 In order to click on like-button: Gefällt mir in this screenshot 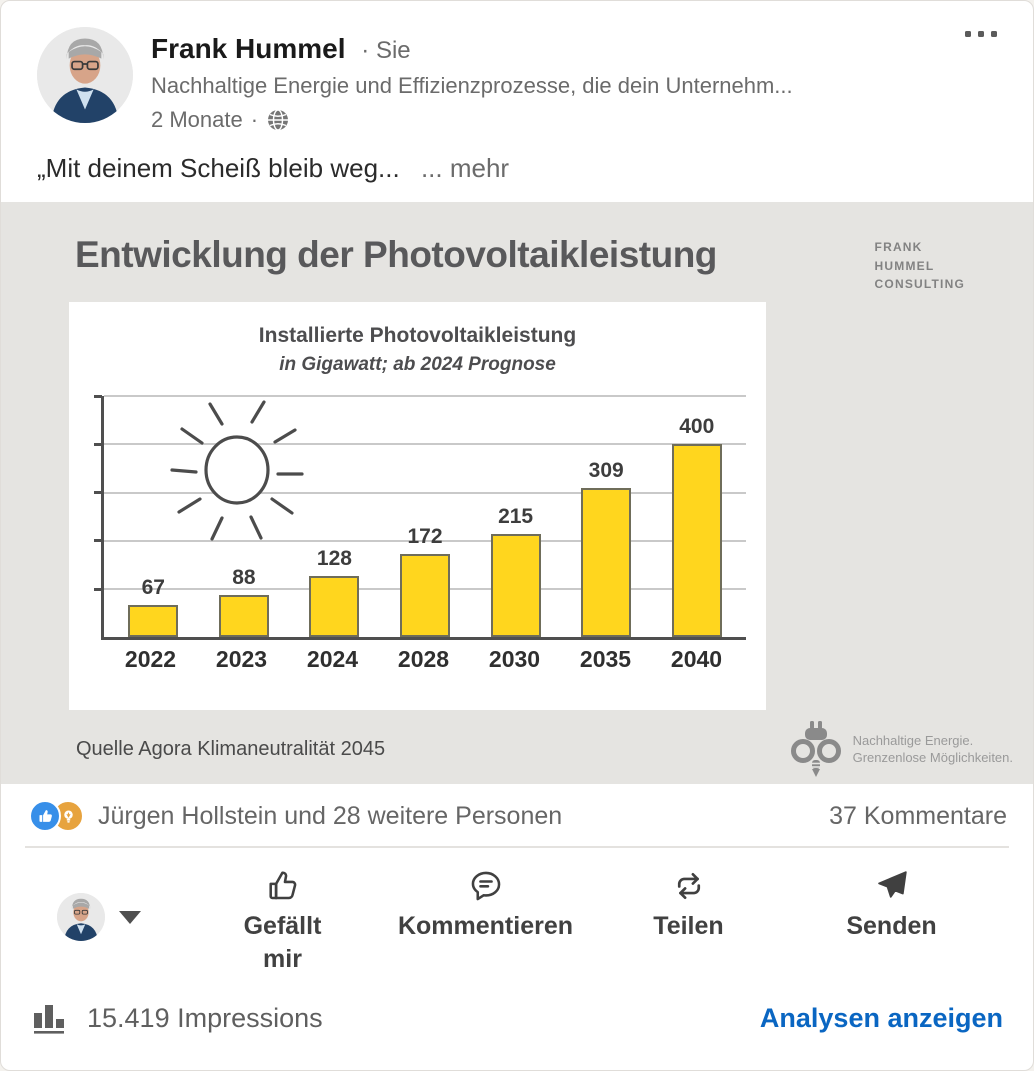, I will do `click(282, 918)`.